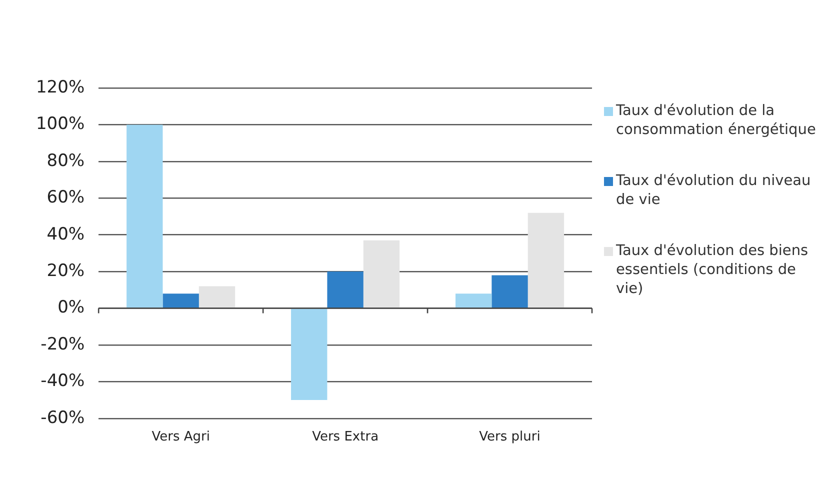  What do you see at coordinates (60, 87) in the screenshot?
I see `y-tick-label: 120%` at bounding box center [60, 87].